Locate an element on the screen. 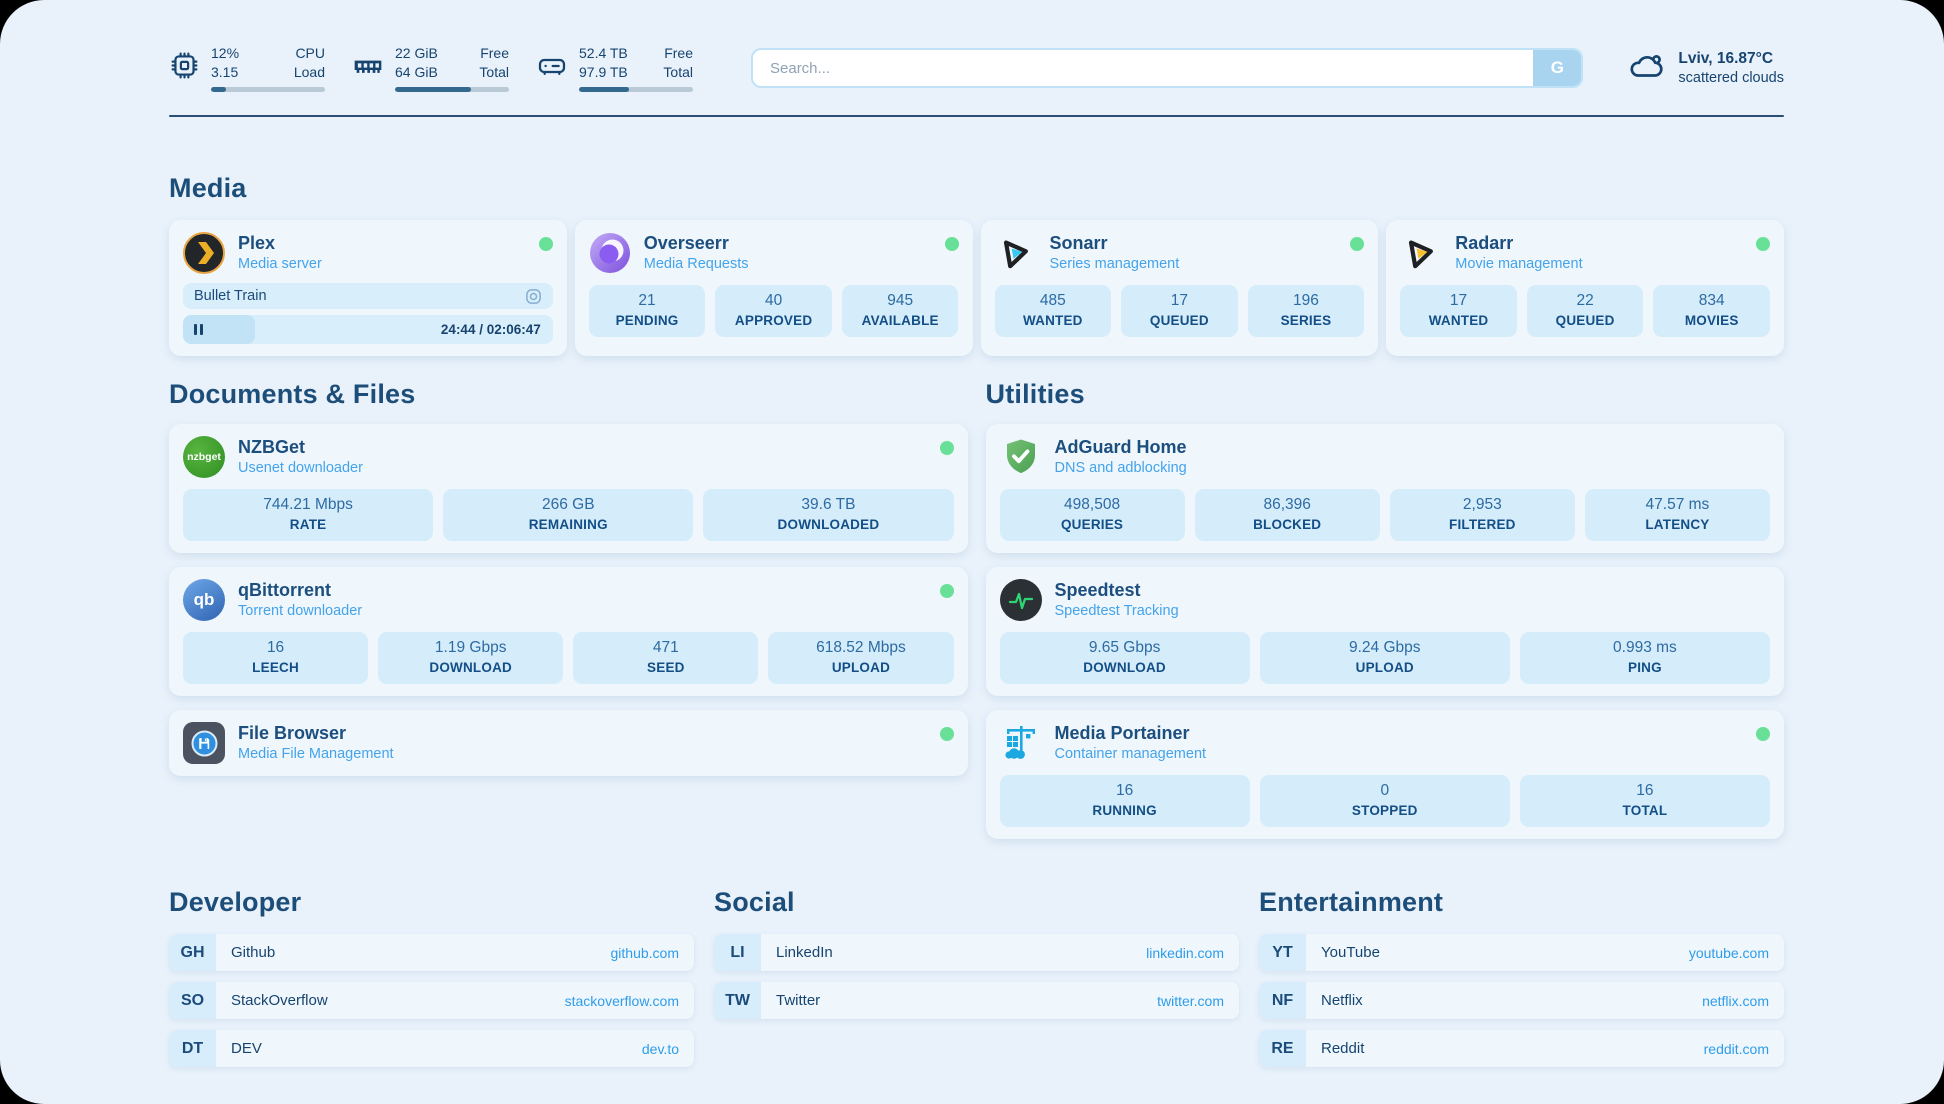 This screenshot has height=1104, width=1944. app-title: AdGuard Home is located at coordinates (1120, 446).